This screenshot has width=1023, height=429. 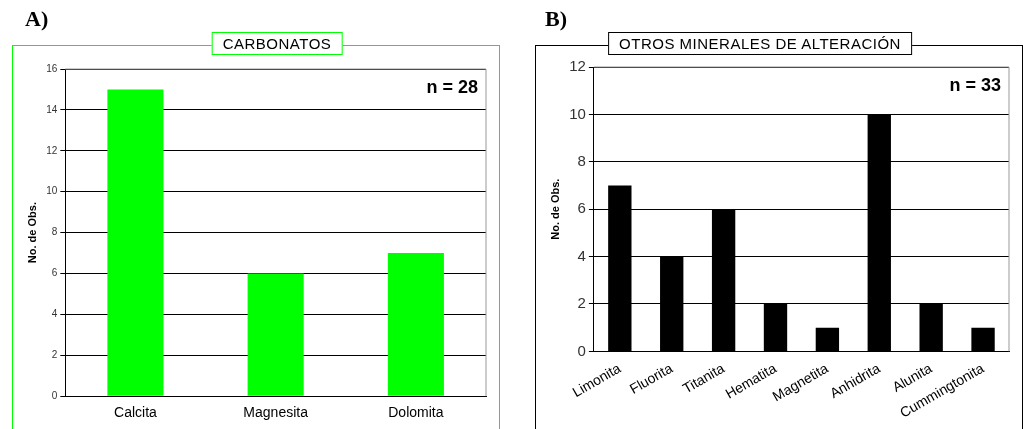 What do you see at coordinates (416, 412) in the screenshot?
I see `x-tick-label: Dolomita` at bounding box center [416, 412].